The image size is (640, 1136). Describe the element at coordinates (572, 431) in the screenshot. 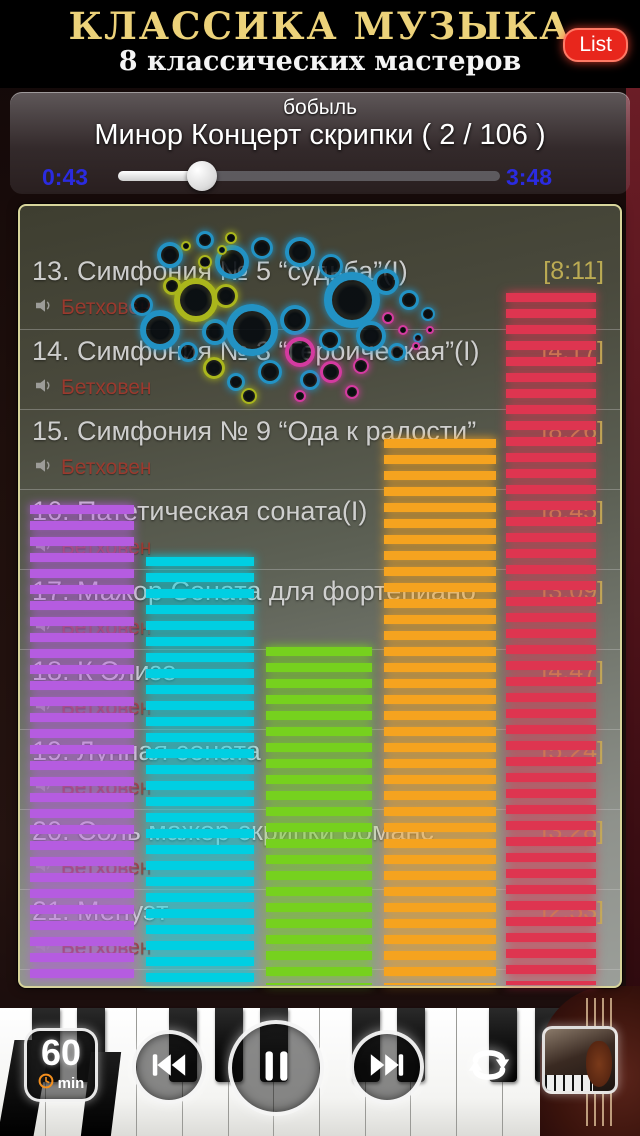

I see `track-duration: [8:26]` at that location.